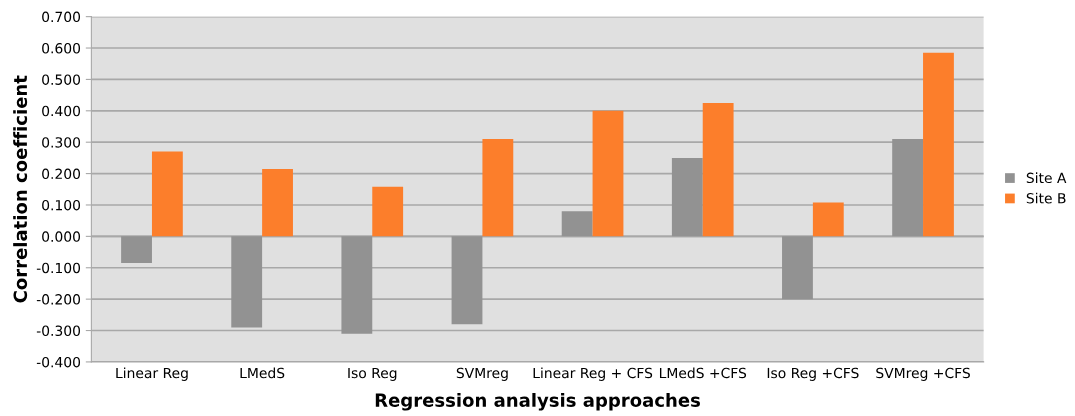  I want to click on y-tick-label: -0.100, so click(58, 268).